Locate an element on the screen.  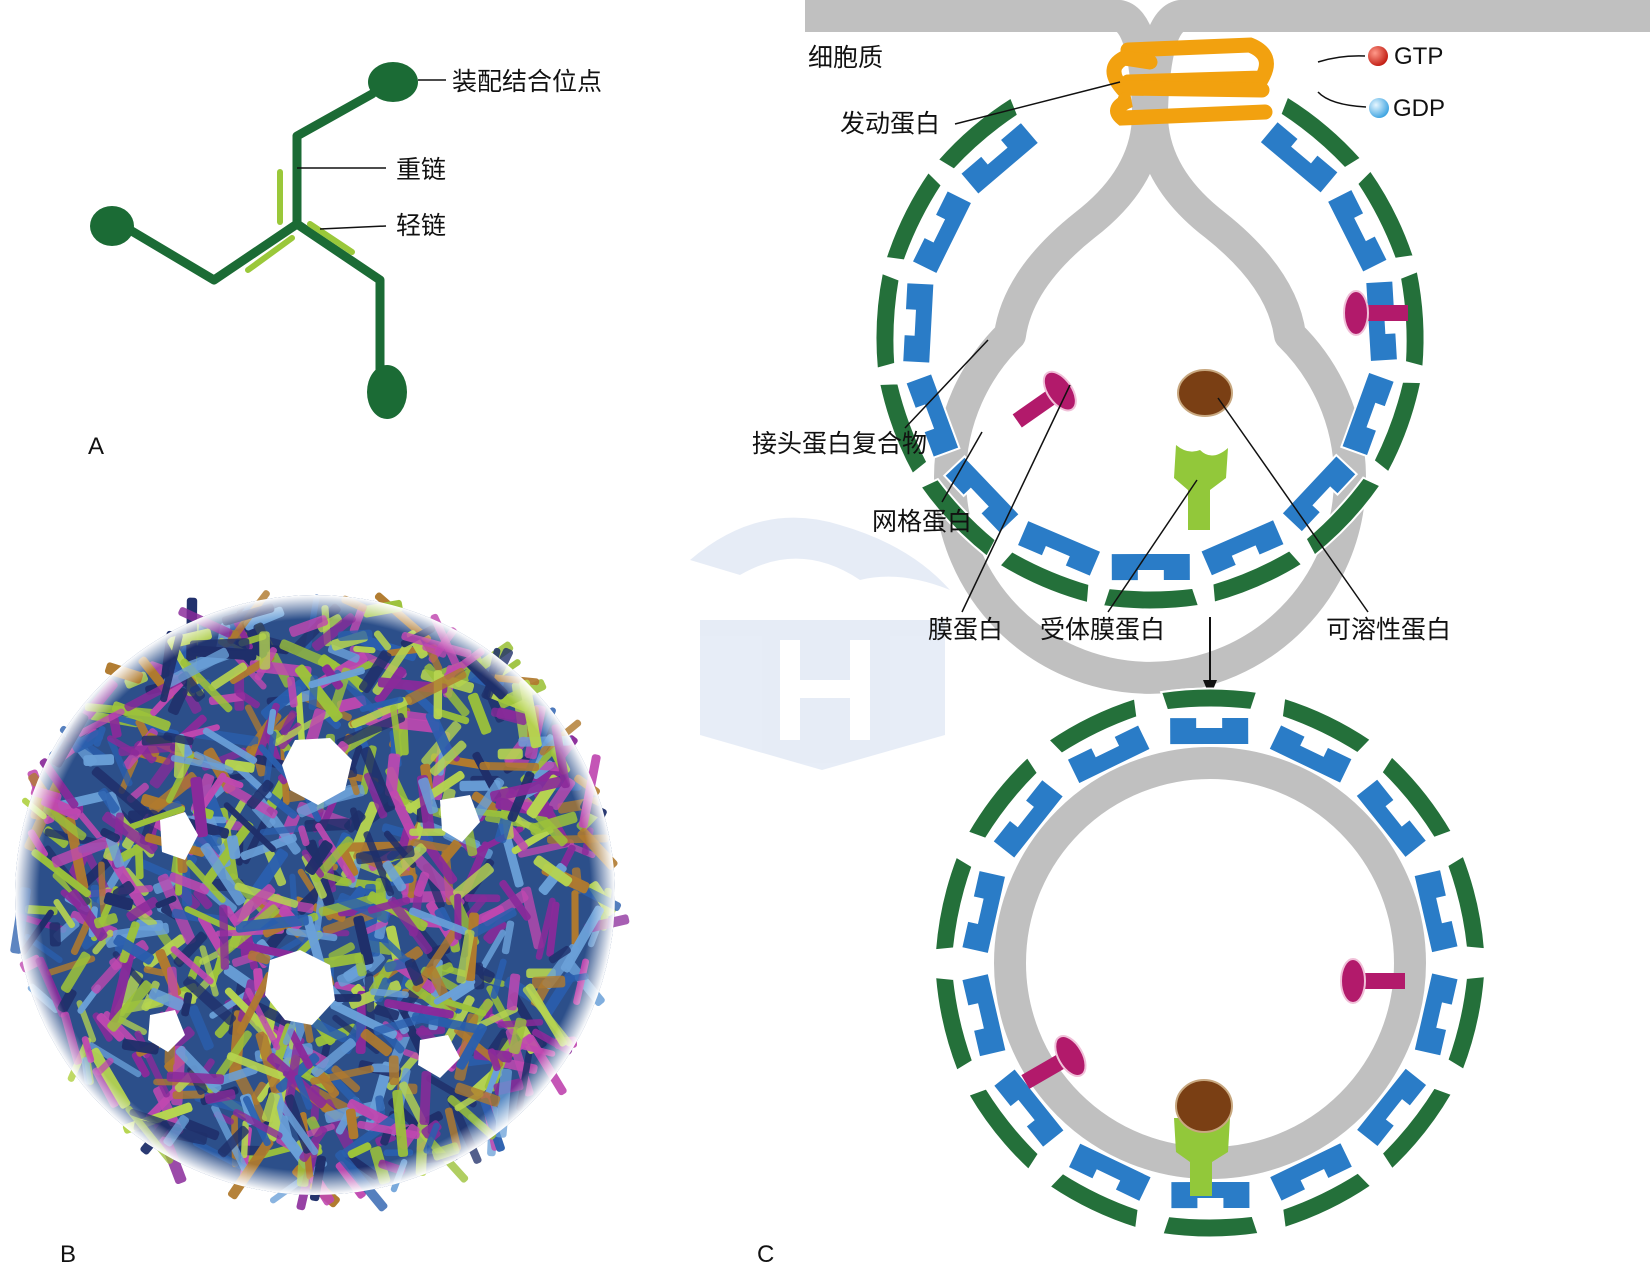
terminal-domains is located at coordinates (254, 240).